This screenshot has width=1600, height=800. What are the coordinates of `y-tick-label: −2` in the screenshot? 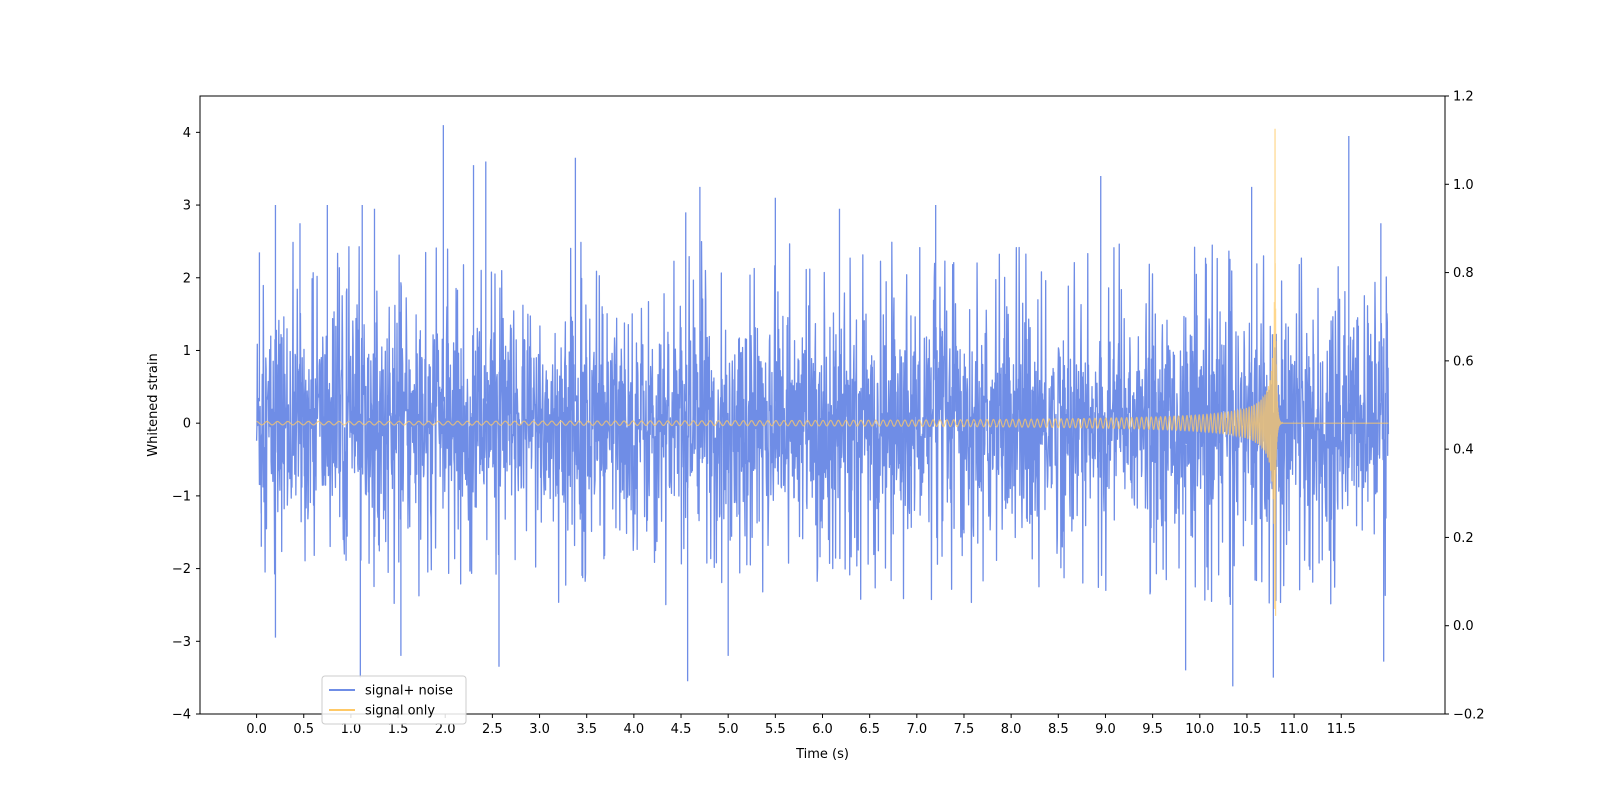 It's located at (181, 569).